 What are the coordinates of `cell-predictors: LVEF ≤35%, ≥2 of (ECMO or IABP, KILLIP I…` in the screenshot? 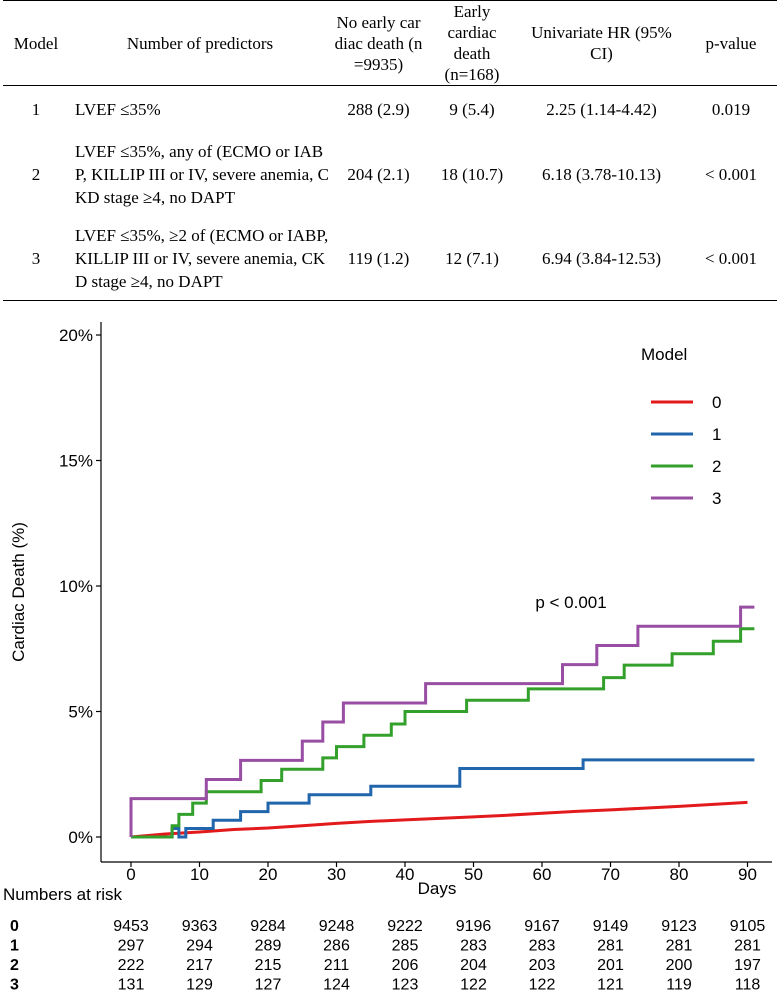 It's located at (200, 258).